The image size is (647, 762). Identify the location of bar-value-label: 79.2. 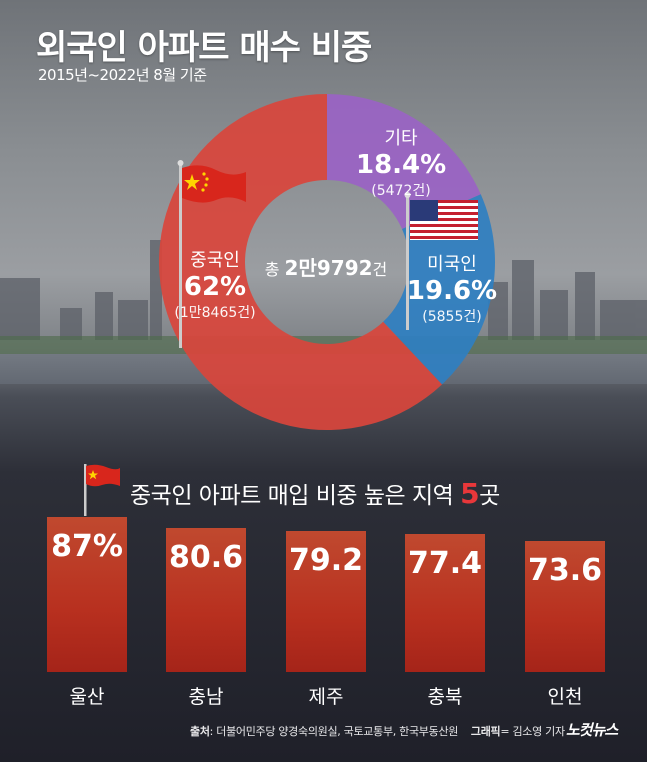
(326, 560).